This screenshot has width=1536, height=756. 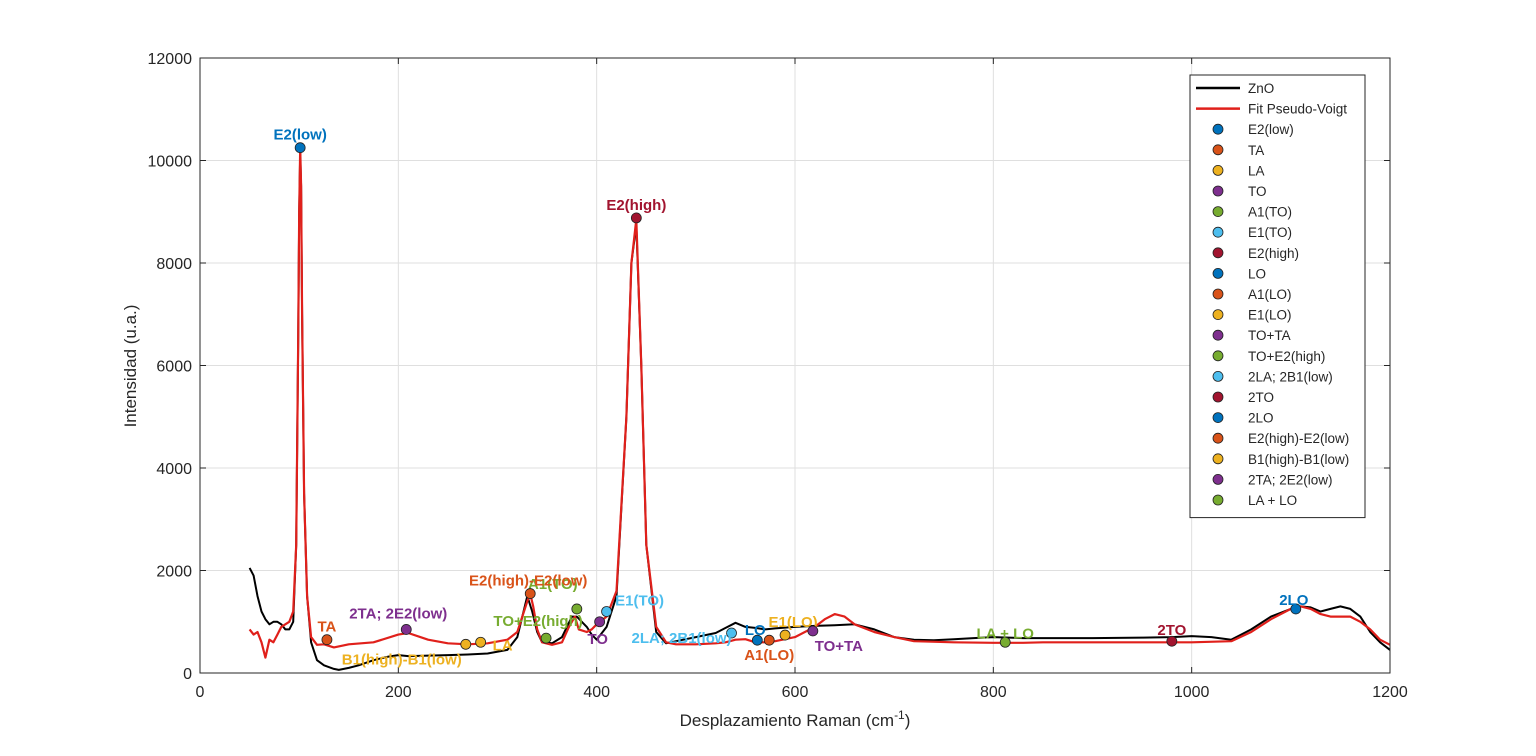 What do you see at coordinates (1272, 500) in the screenshot?
I see `legend-entry: LA + LO` at bounding box center [1272, 500].